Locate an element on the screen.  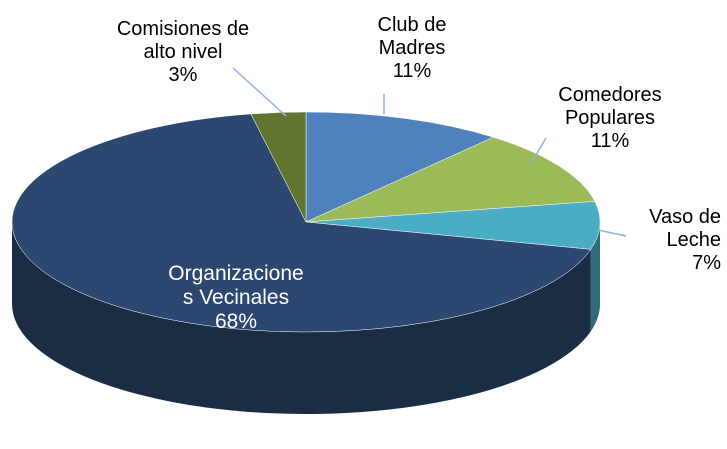
value-label: 7% is located at coordinates (706, 263).